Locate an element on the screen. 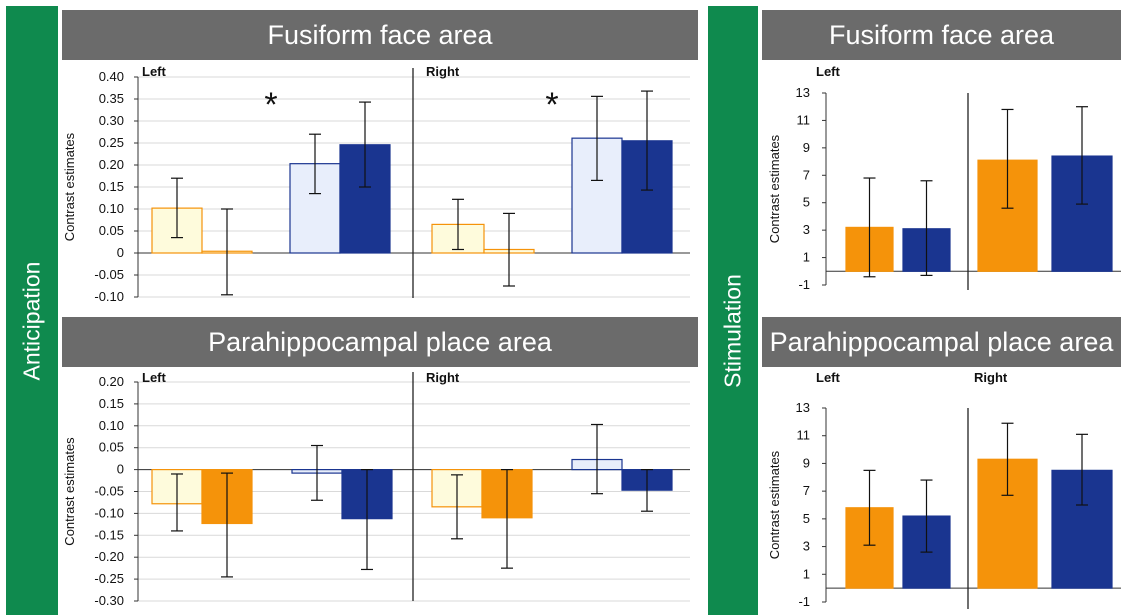  ant_ppa-ylabel: Contrast estimates is located at coordinates (69, 491).